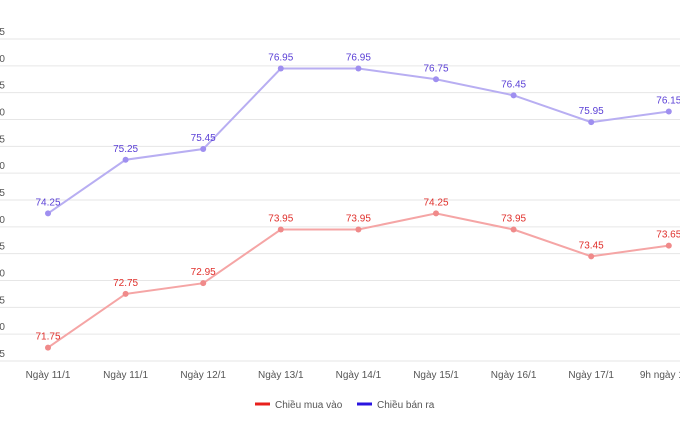  Describe the element at coordinates (203, 272) in the screenshot. I see `data-label: 72.95` at that location.